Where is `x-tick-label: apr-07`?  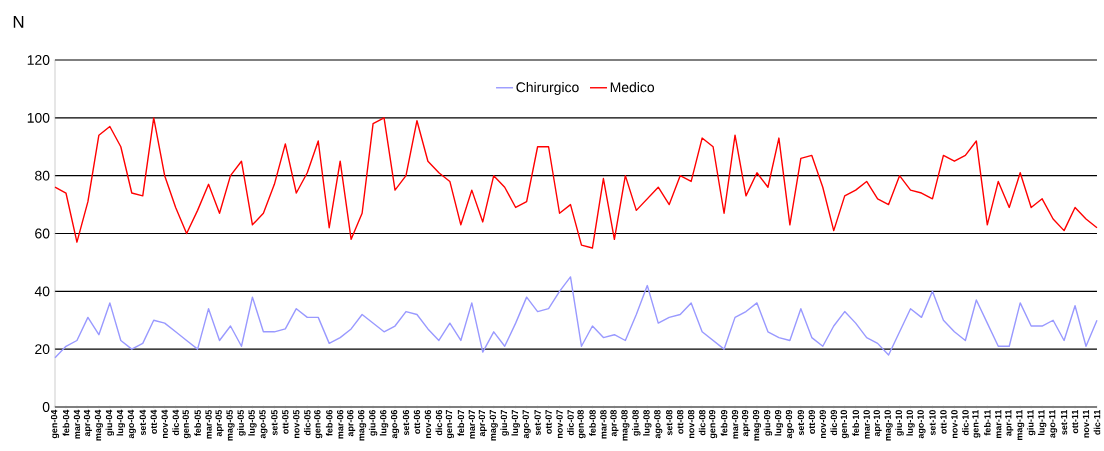 x-tick-label: apr-07 is located at coordinates (482, 423).